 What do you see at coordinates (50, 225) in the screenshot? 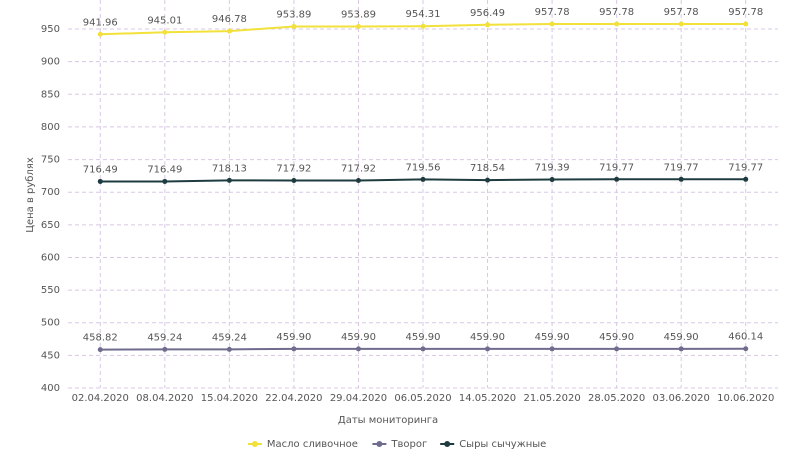
I see `y-tick-label: 650` at bounding box center [50, 225].